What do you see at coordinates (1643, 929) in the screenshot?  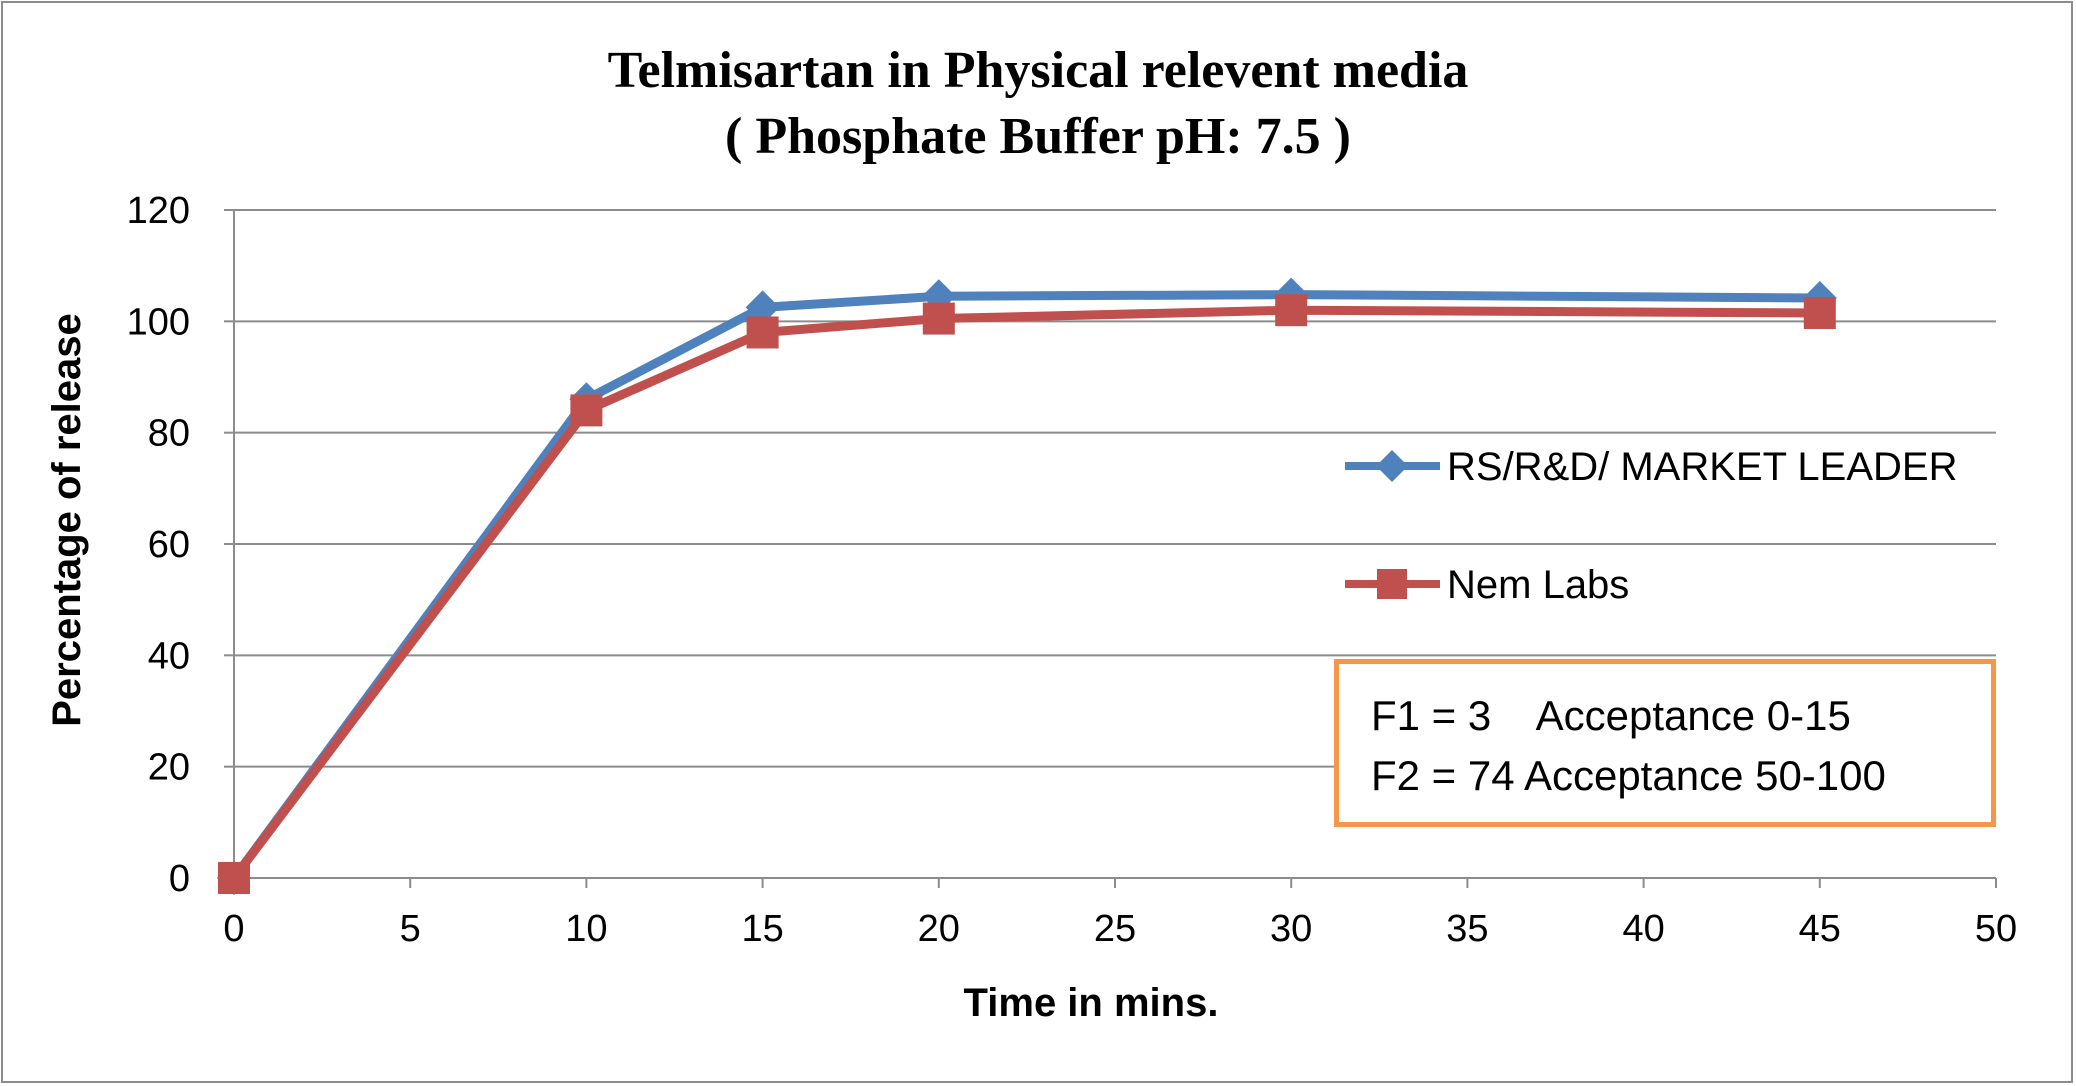 I see `x-tick-label-40: 40` at bounding box center [1643, 929].